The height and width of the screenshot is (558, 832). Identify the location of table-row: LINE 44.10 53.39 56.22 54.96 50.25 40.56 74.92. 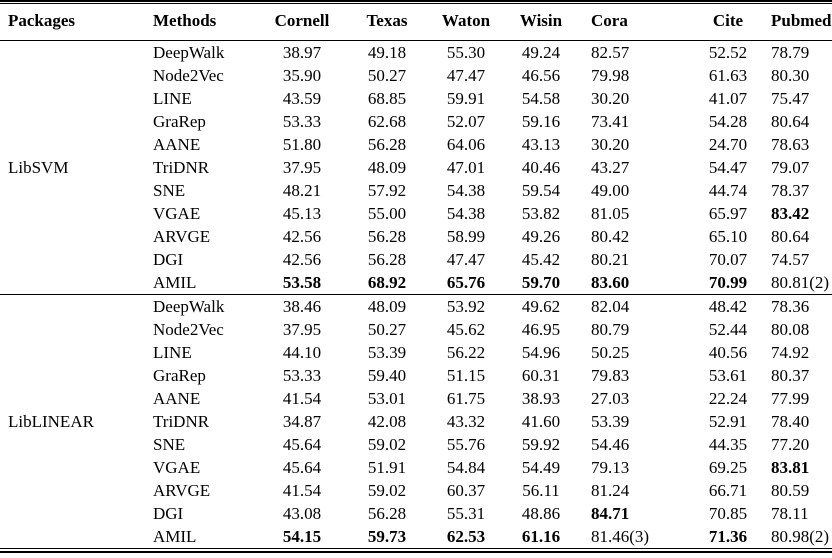
(416, 352).